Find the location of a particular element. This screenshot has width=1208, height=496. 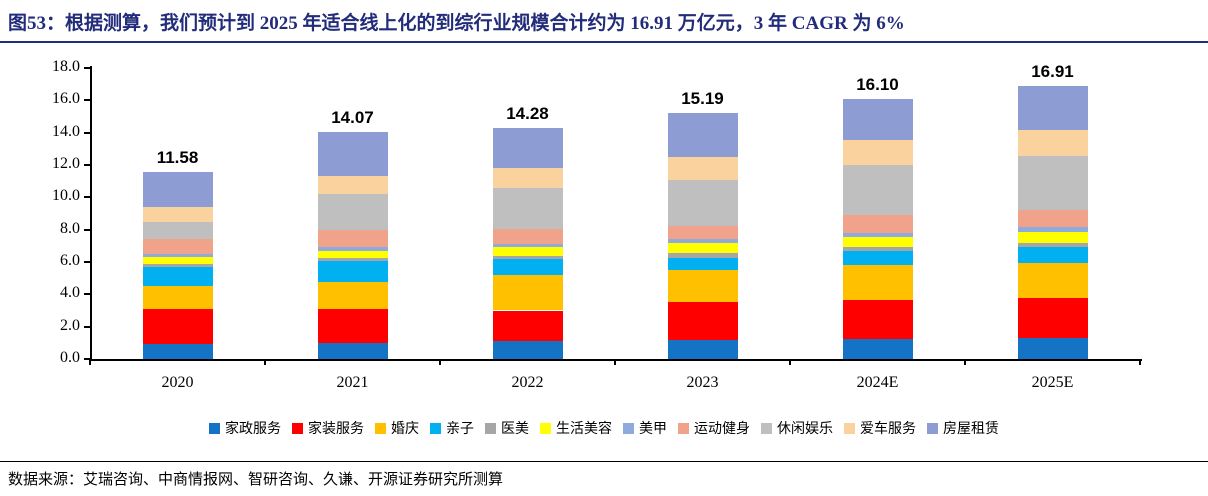

x-category-label: 2023 is located at coordinates (702, 382).